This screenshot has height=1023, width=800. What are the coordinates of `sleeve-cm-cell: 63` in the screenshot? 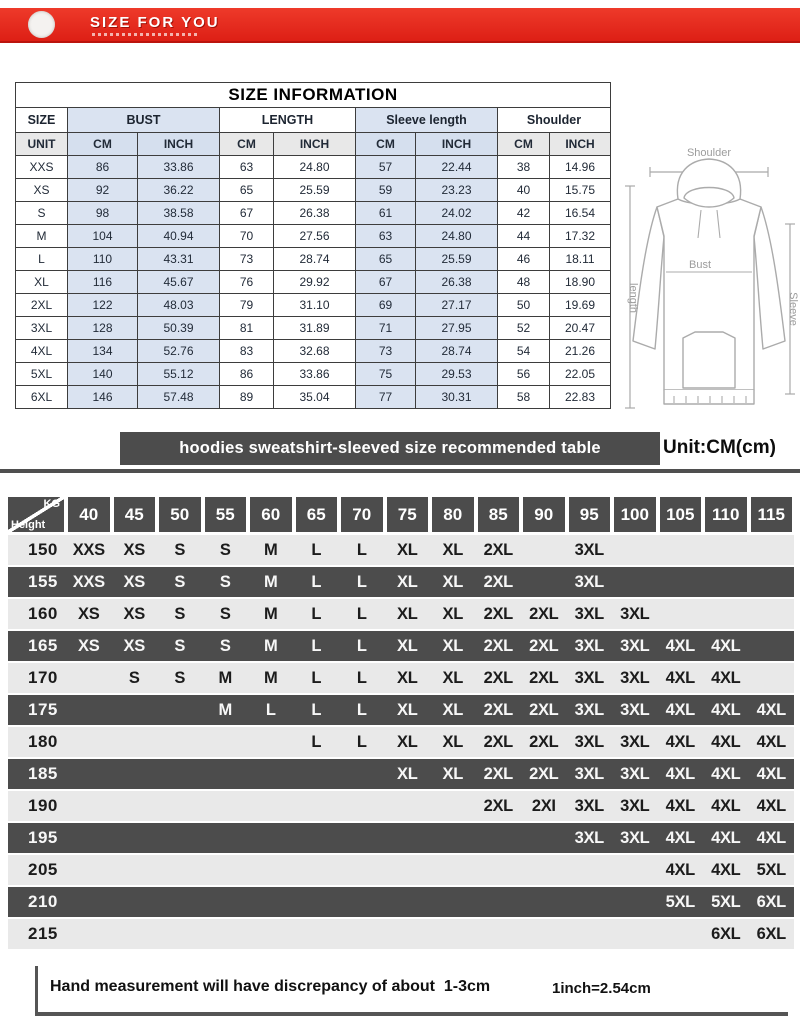 It's located at (385, 236).